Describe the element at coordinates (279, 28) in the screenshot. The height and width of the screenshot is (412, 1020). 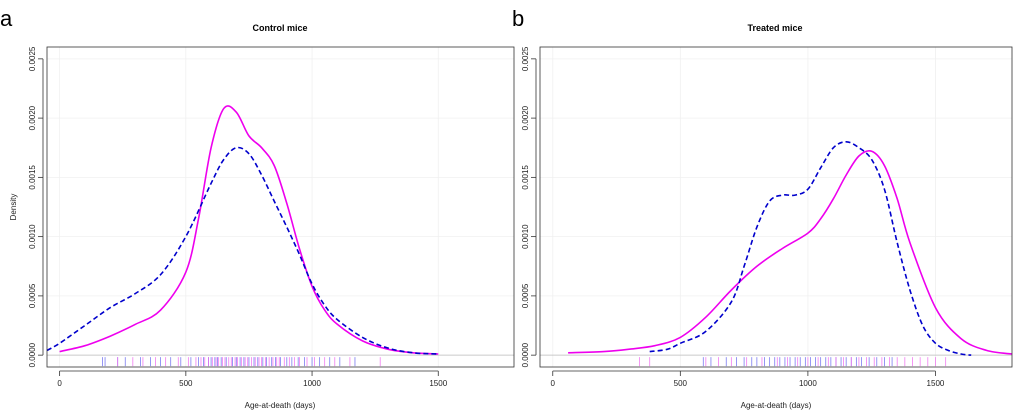
I see `chart-title: Control mice` at that location.